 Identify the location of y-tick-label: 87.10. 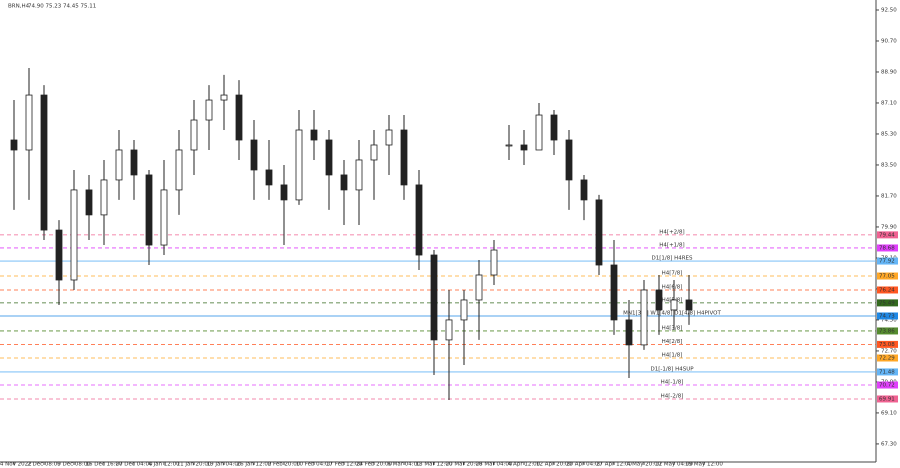
(889, 103).